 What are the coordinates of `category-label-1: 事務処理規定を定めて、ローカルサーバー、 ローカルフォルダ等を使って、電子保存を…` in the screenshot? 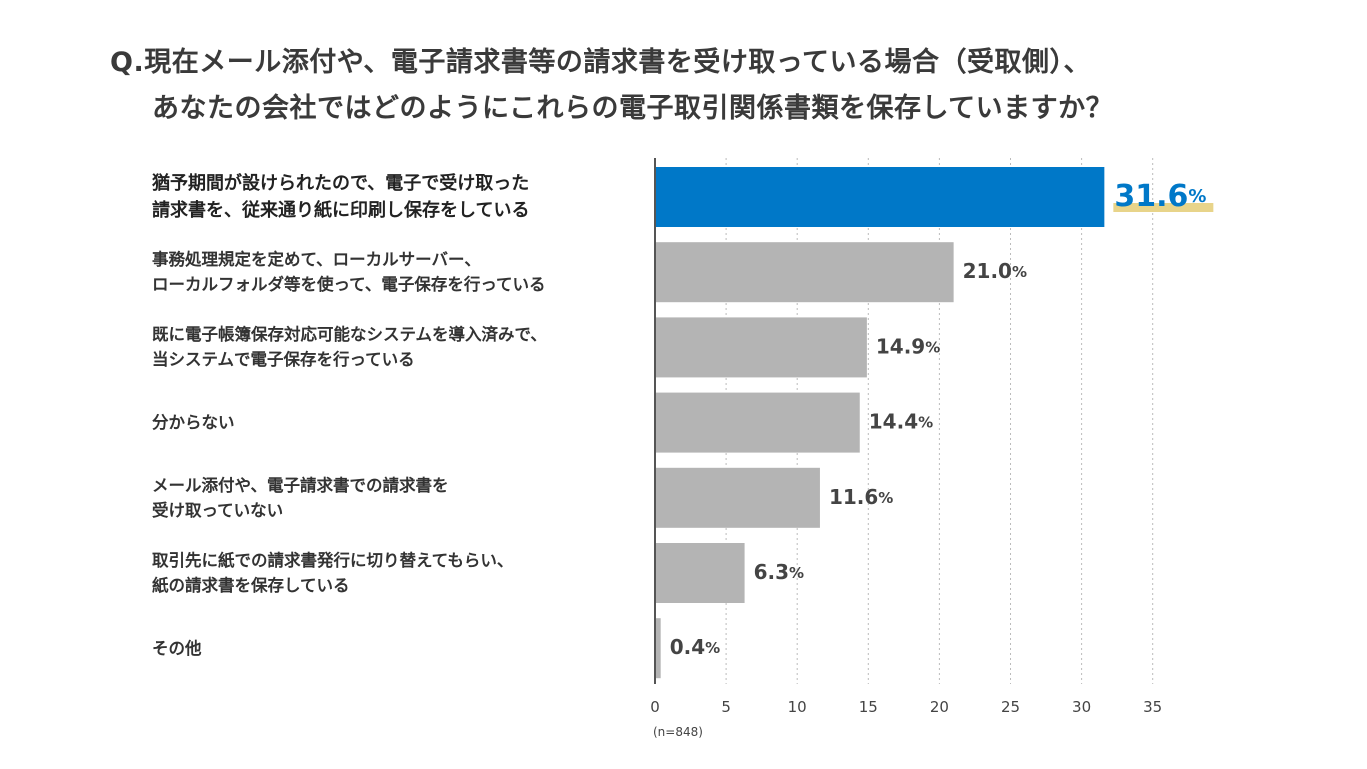 It's located at (392, 272).